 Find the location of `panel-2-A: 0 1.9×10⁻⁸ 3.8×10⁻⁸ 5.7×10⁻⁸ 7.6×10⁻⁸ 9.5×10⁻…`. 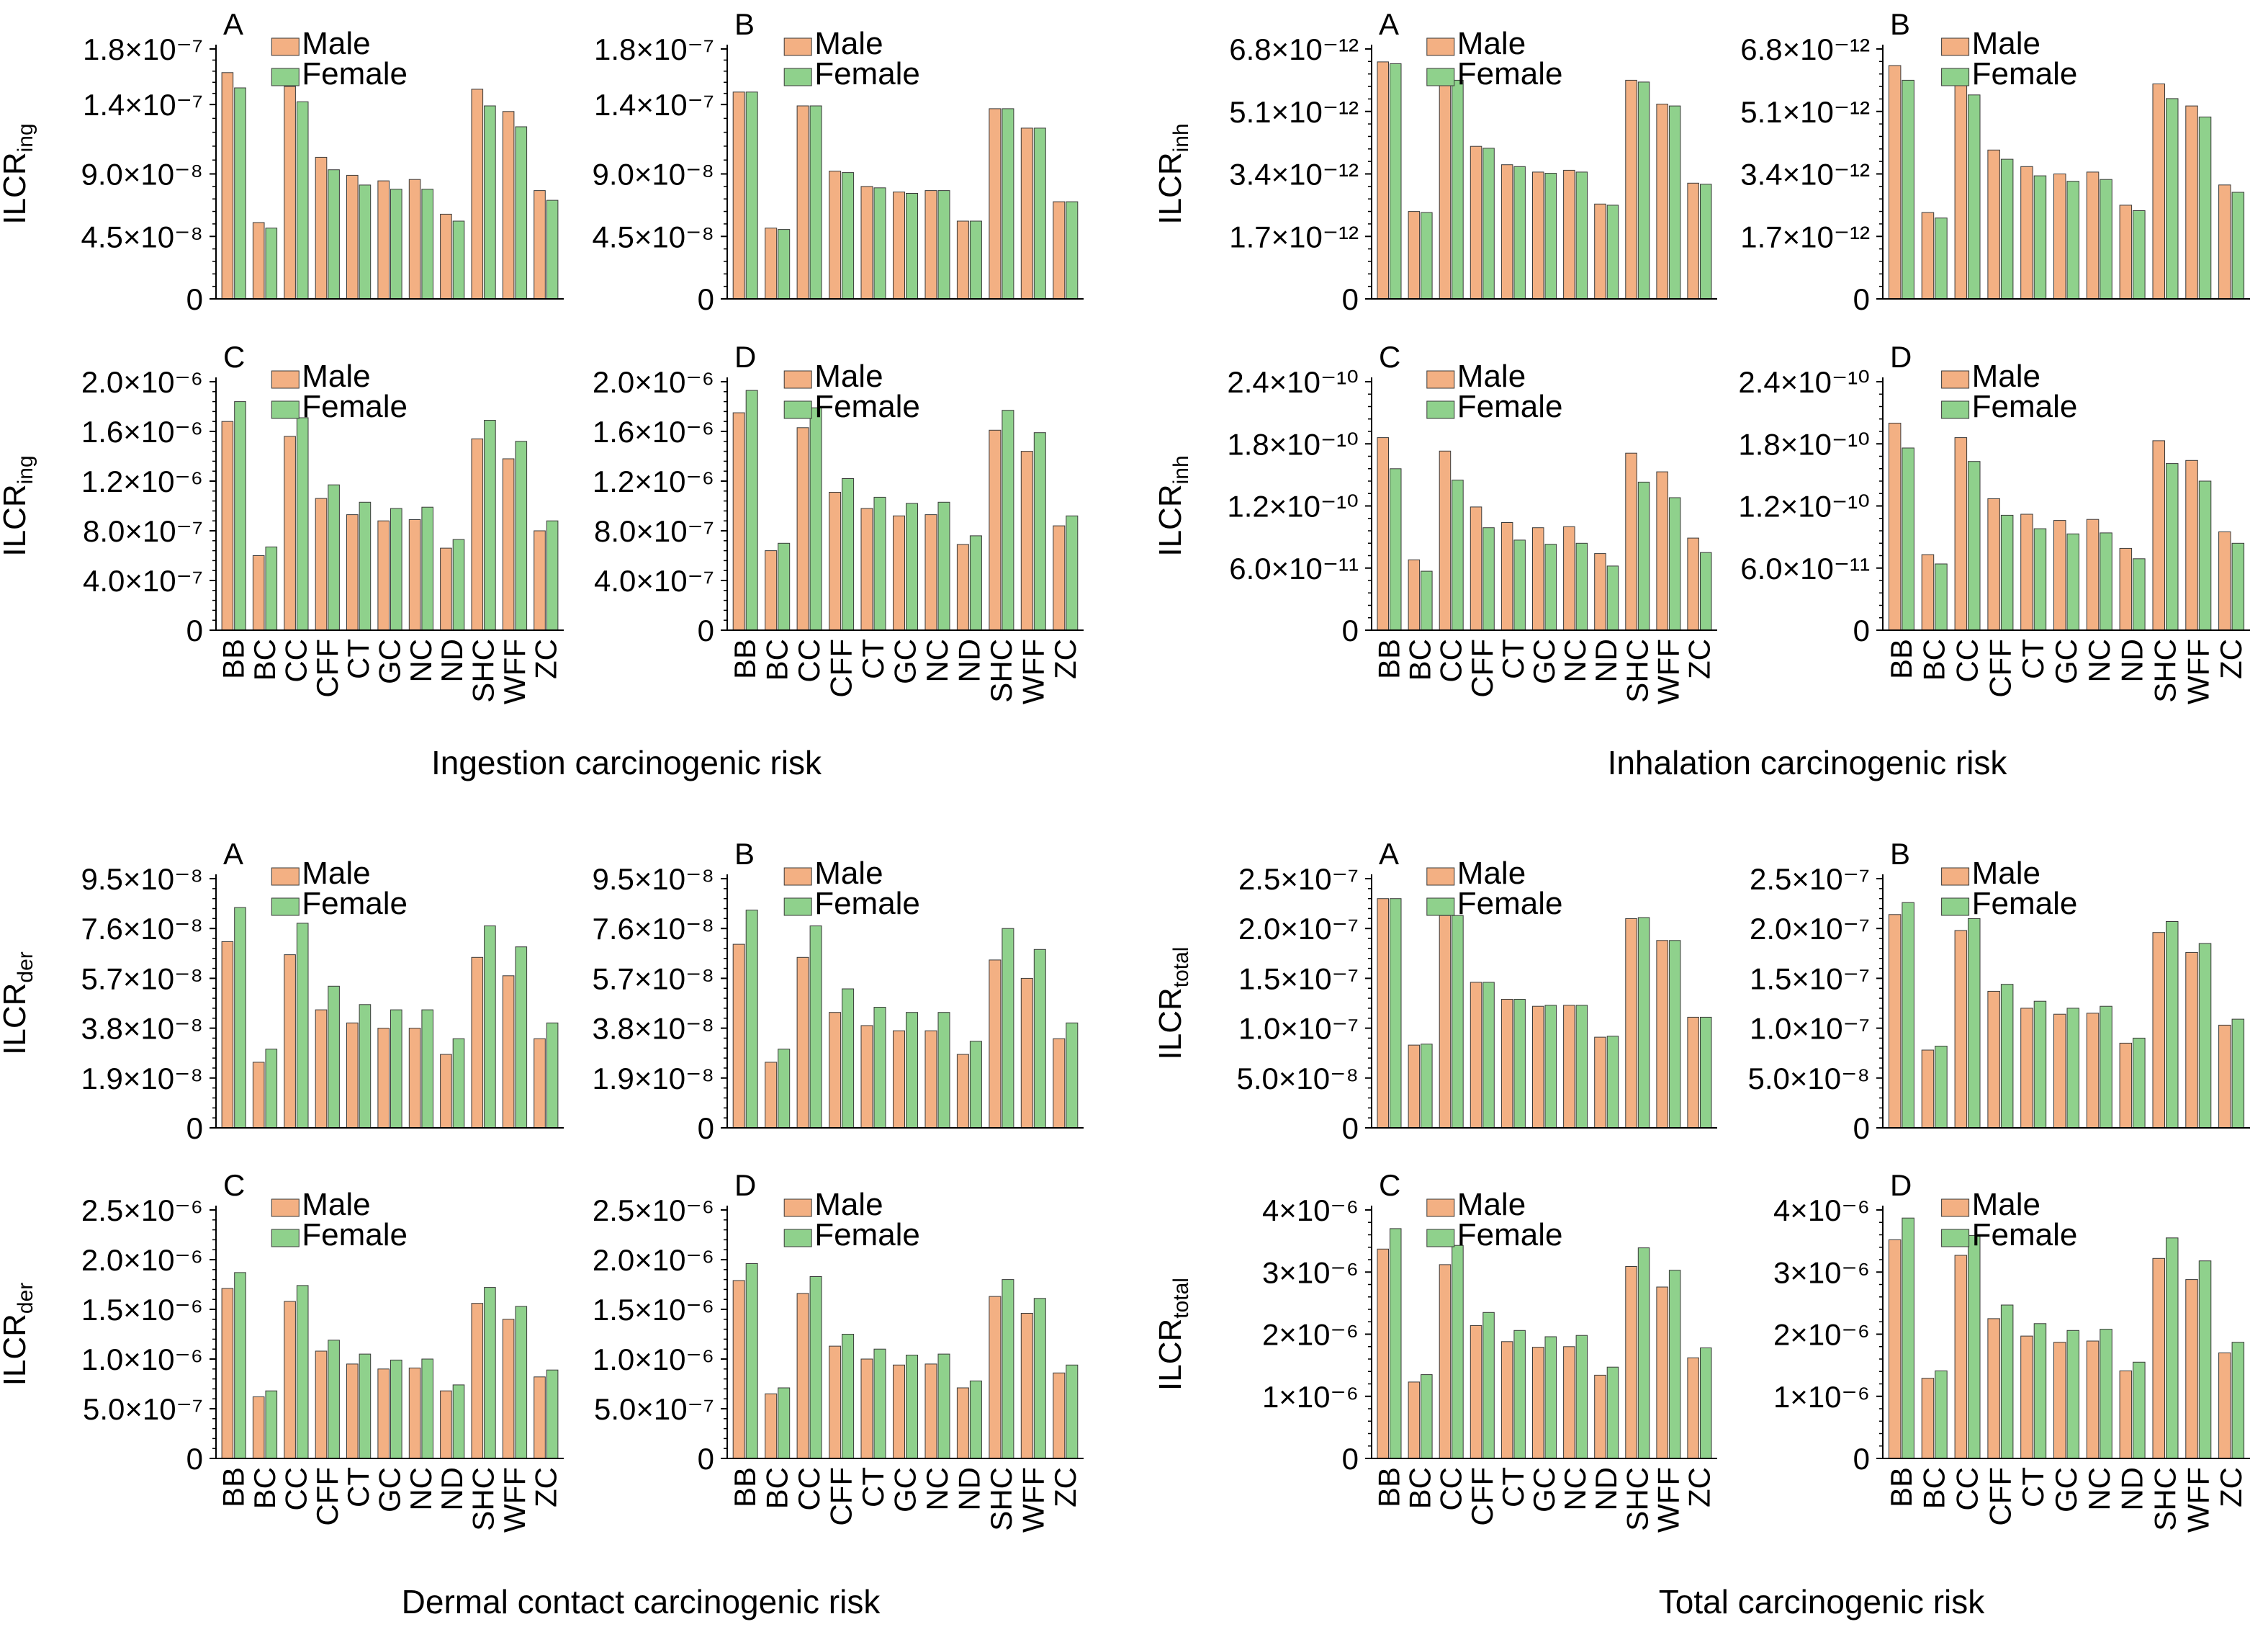

panel-2-A: 0 1.9×10⁻⁸ 3.8×10⁻⁸ 5.7×10⁻⁸ 7.6×10⁻⁸ 9.5×10⁻… is located at coordinates (282, 991).